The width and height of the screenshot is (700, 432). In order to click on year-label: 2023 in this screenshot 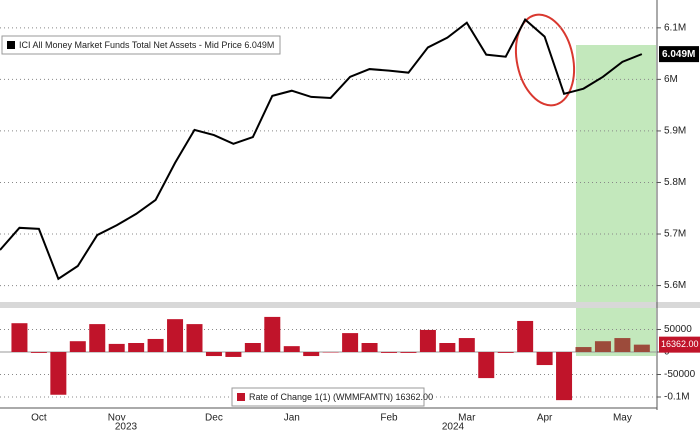, I will do `click(126, 427)`.